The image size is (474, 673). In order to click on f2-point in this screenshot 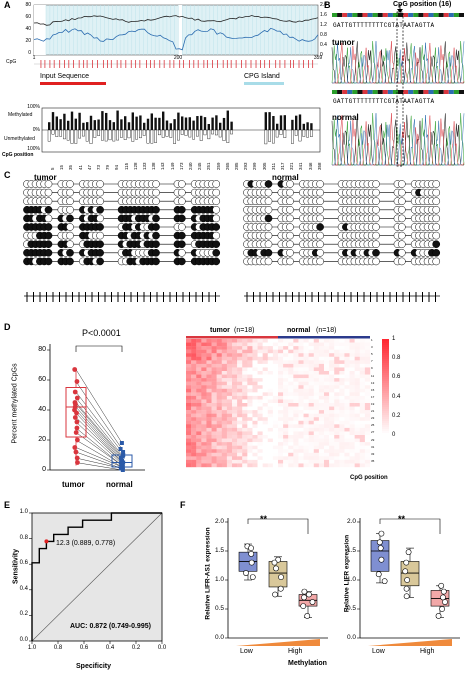, I will do `click(445, 602)`.